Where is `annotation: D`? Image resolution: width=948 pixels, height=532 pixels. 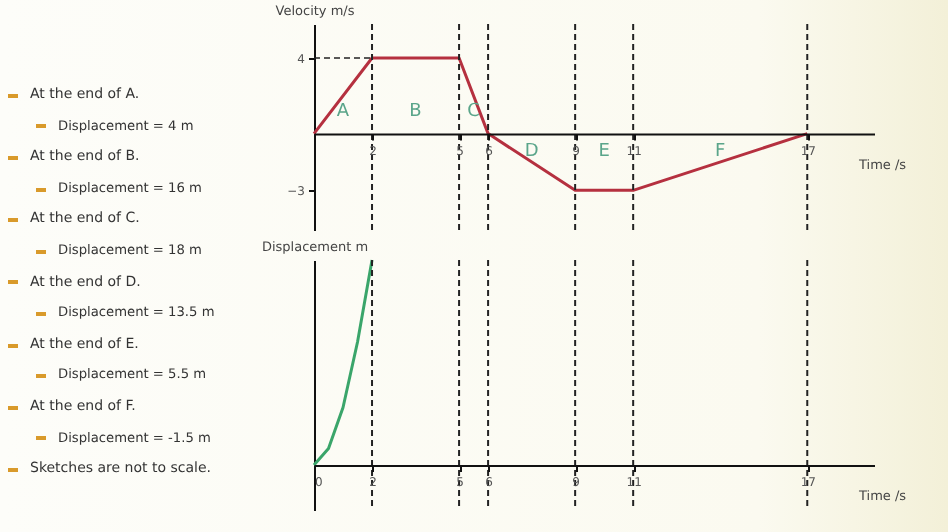 annotation: D is located at coordinates (531, 151).